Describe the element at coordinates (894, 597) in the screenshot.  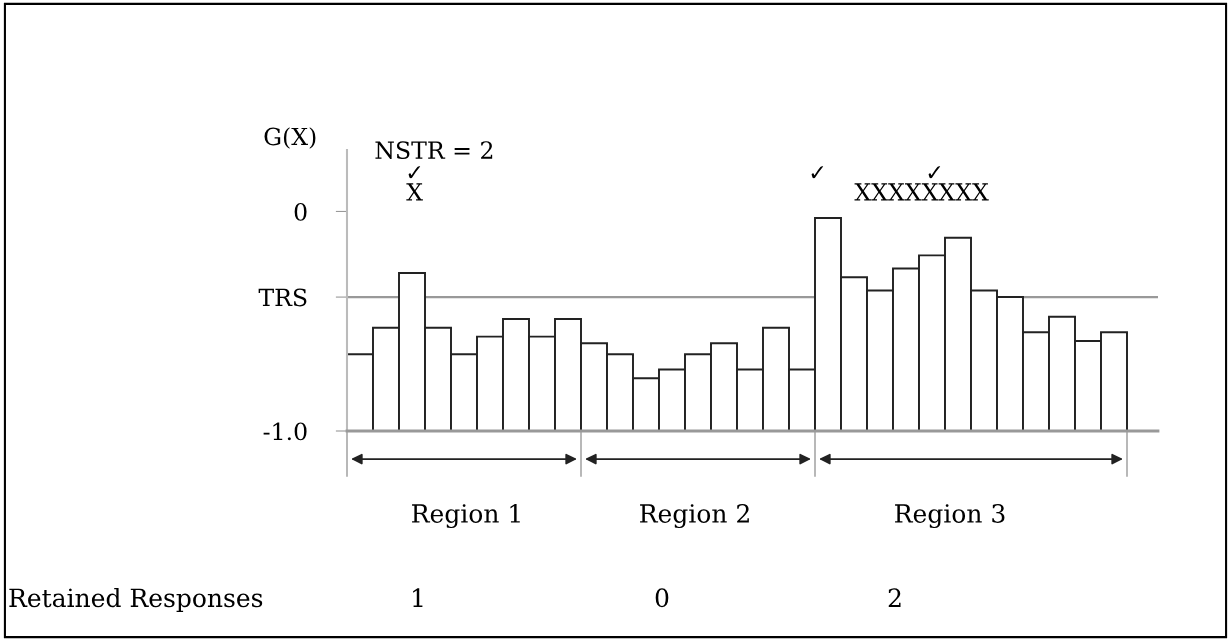
I see `text: 2` at that location.